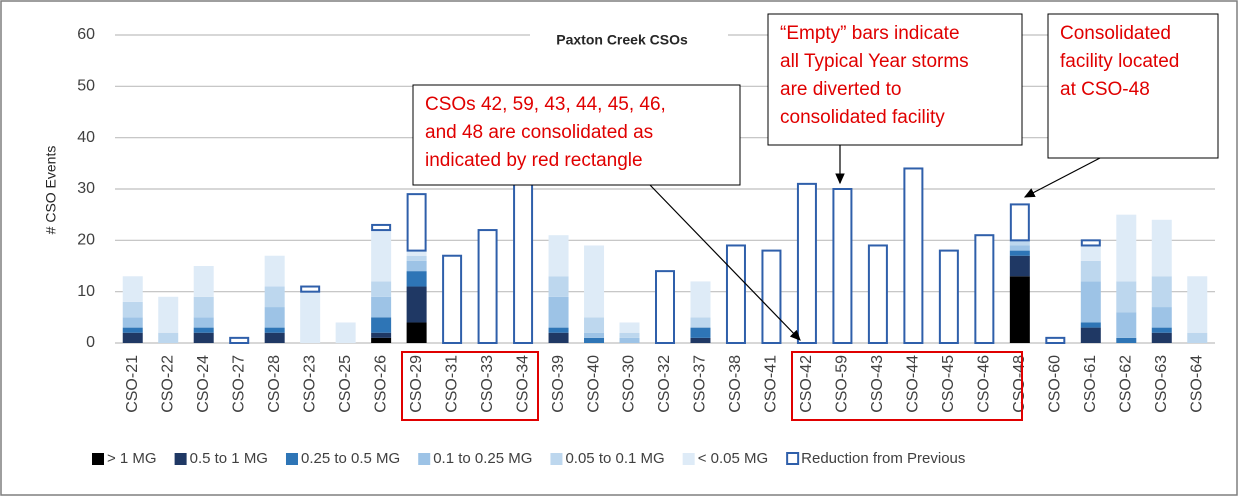 The image size is (1238, 496). I want to click on x-tick-label: CSO-24, so click(203, 384).